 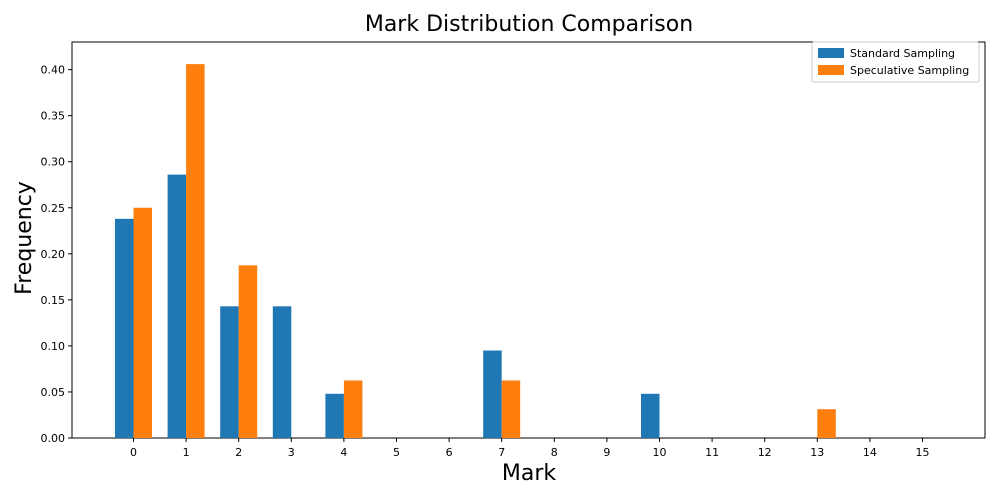 What do you see at coordinates (53, 208) in the screenshot?
I see `y-tick-label: 0.25` at bounding box center [53, 208].